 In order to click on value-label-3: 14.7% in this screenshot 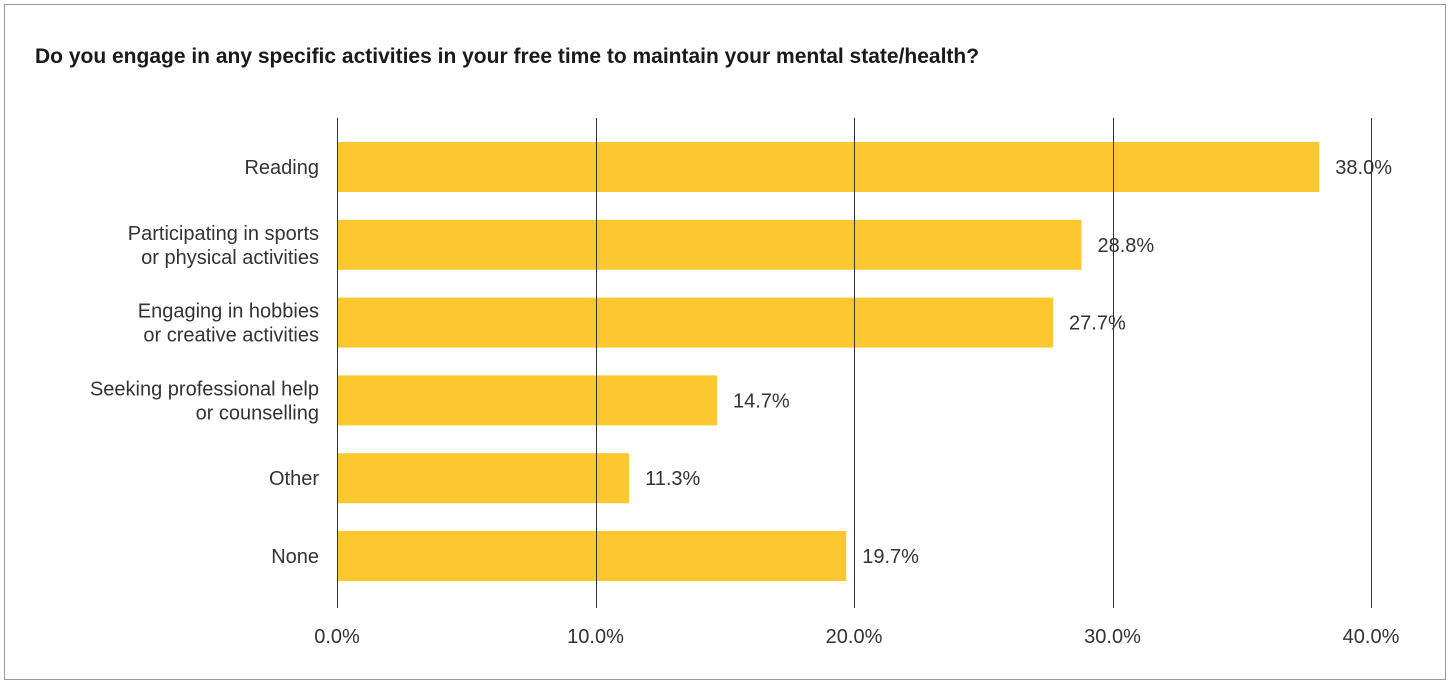, I will do `click(761, 401)`.